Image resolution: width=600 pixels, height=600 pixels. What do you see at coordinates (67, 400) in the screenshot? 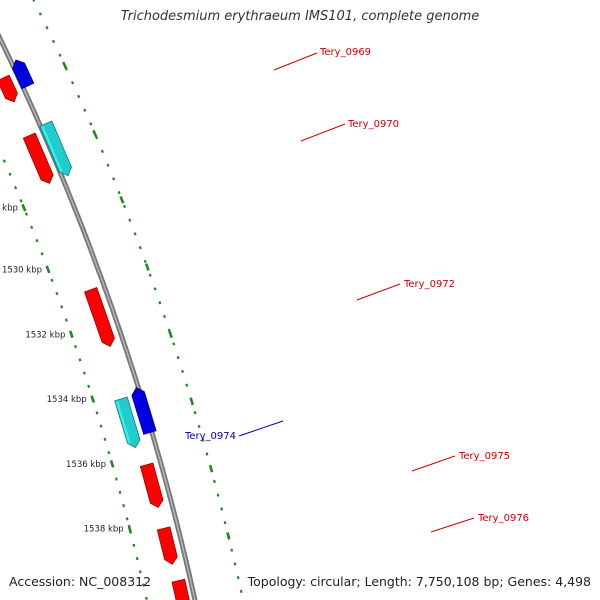
I see `scale-tick-label: 1534 kbp` at bounding box center [67, 400].